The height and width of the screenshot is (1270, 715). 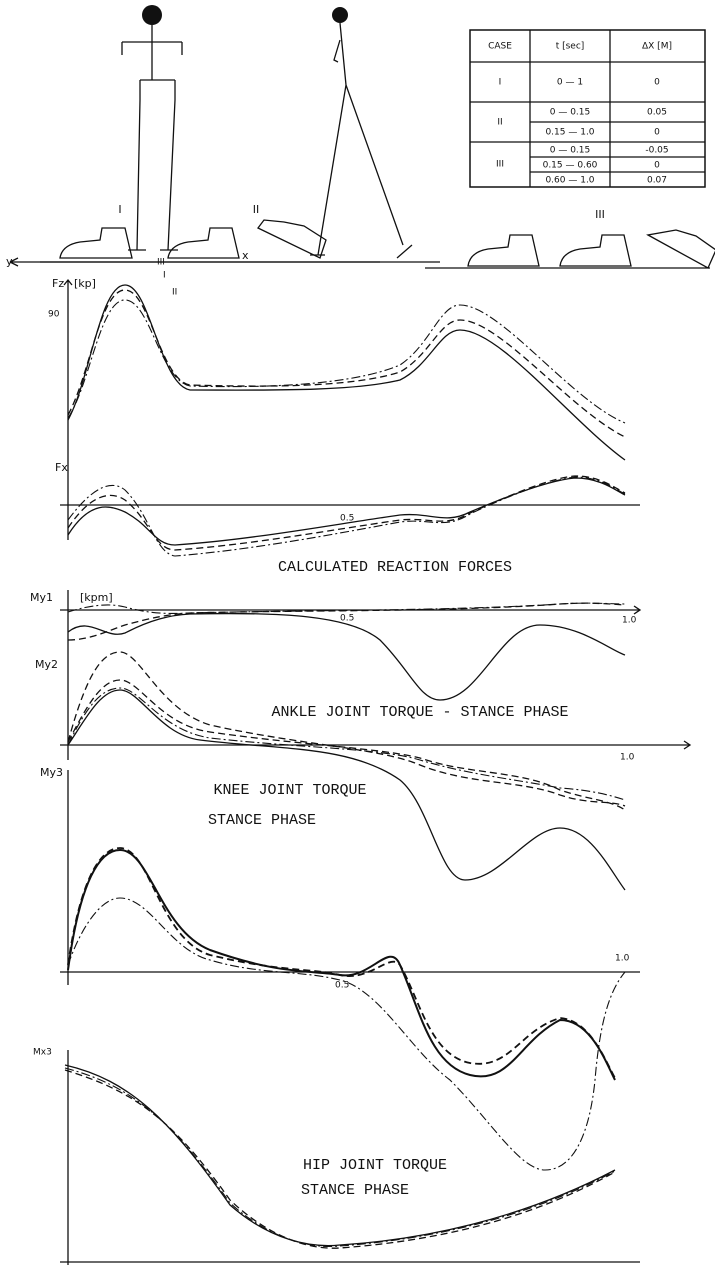 What do you see at coordinates (68, 409) in the screenshot?
I see `axis` at bounding box center [68, 409].